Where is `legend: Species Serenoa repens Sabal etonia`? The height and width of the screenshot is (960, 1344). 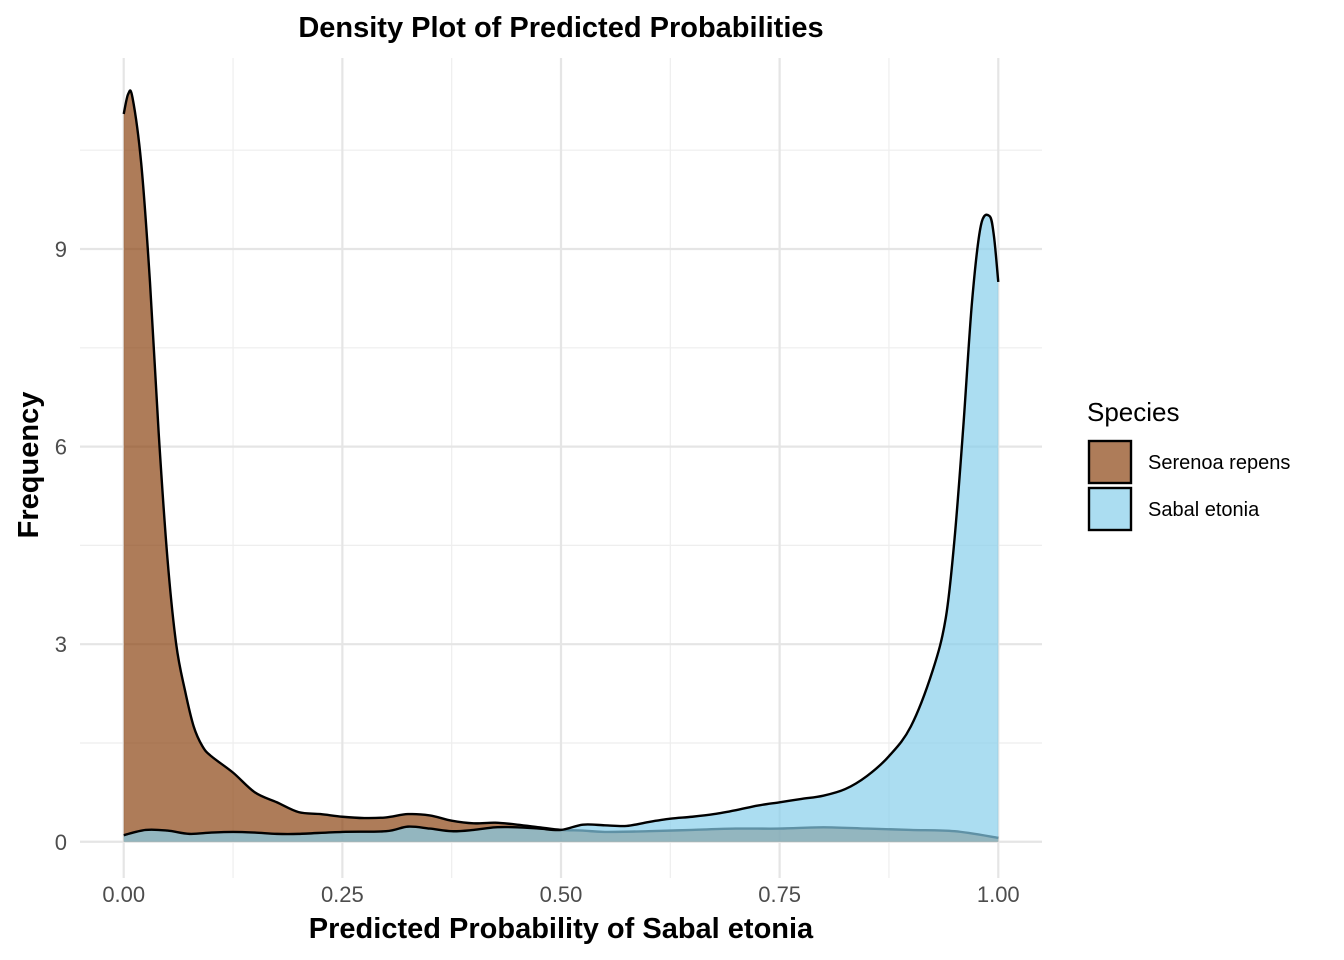
legend: Species Serenoa repens Sabal etonia is located at coordinates (1188, 464).